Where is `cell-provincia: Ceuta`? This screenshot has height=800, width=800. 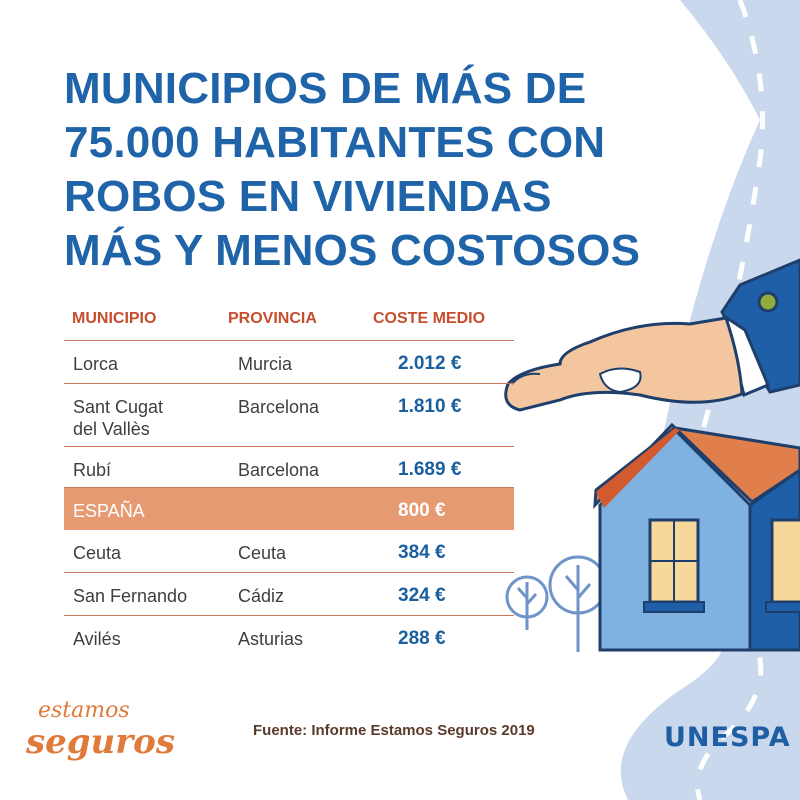 cell-provincia: Ceuta is located at coordinates (262, 553).